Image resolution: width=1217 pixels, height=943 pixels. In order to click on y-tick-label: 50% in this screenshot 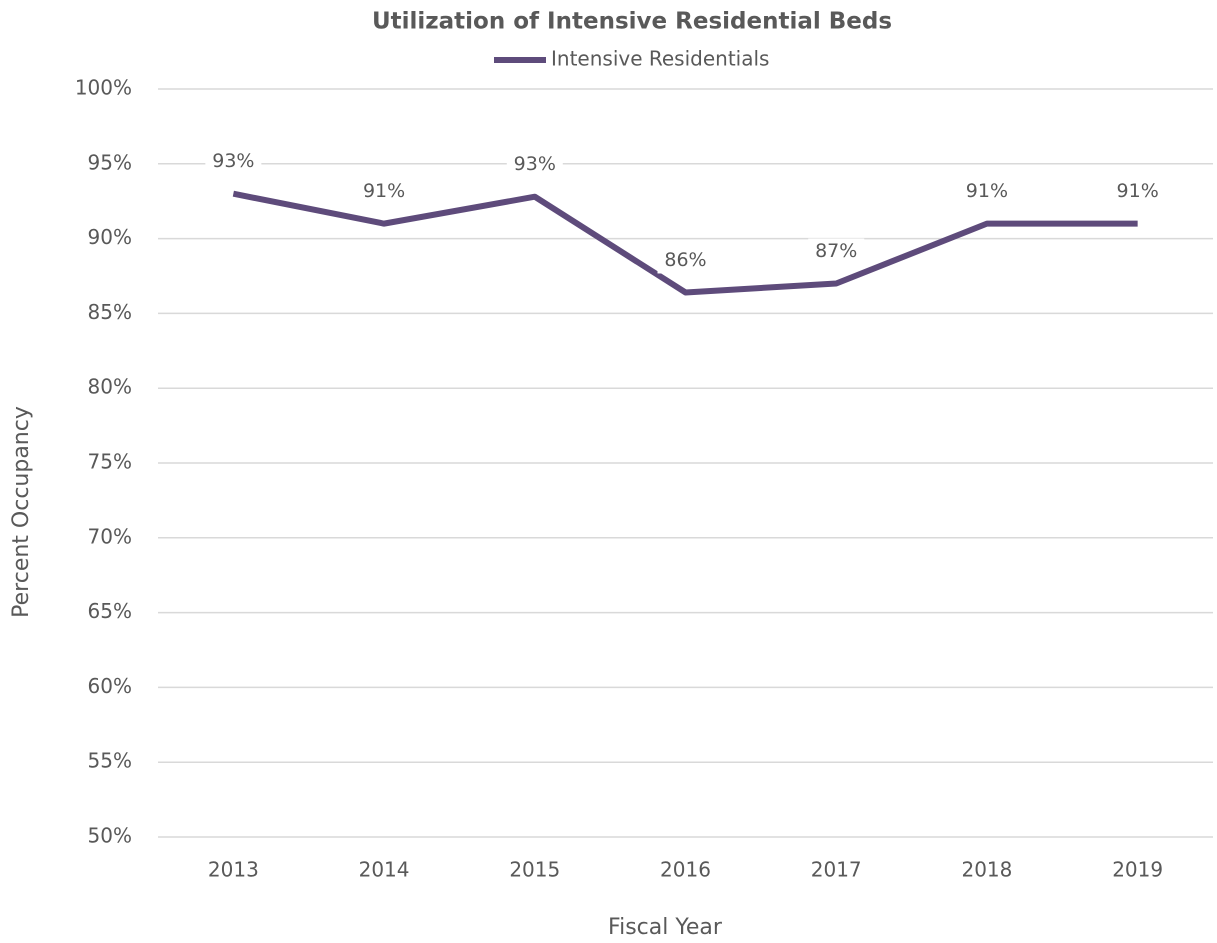, I will do `click(110, 836)`.